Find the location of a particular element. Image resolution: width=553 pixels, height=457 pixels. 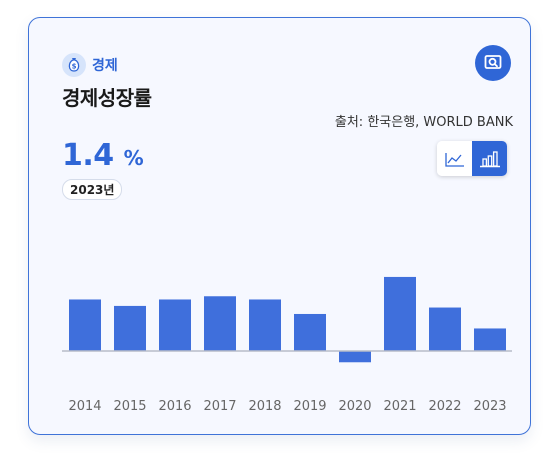

bar-2023 is located at coordinates (490, 339).